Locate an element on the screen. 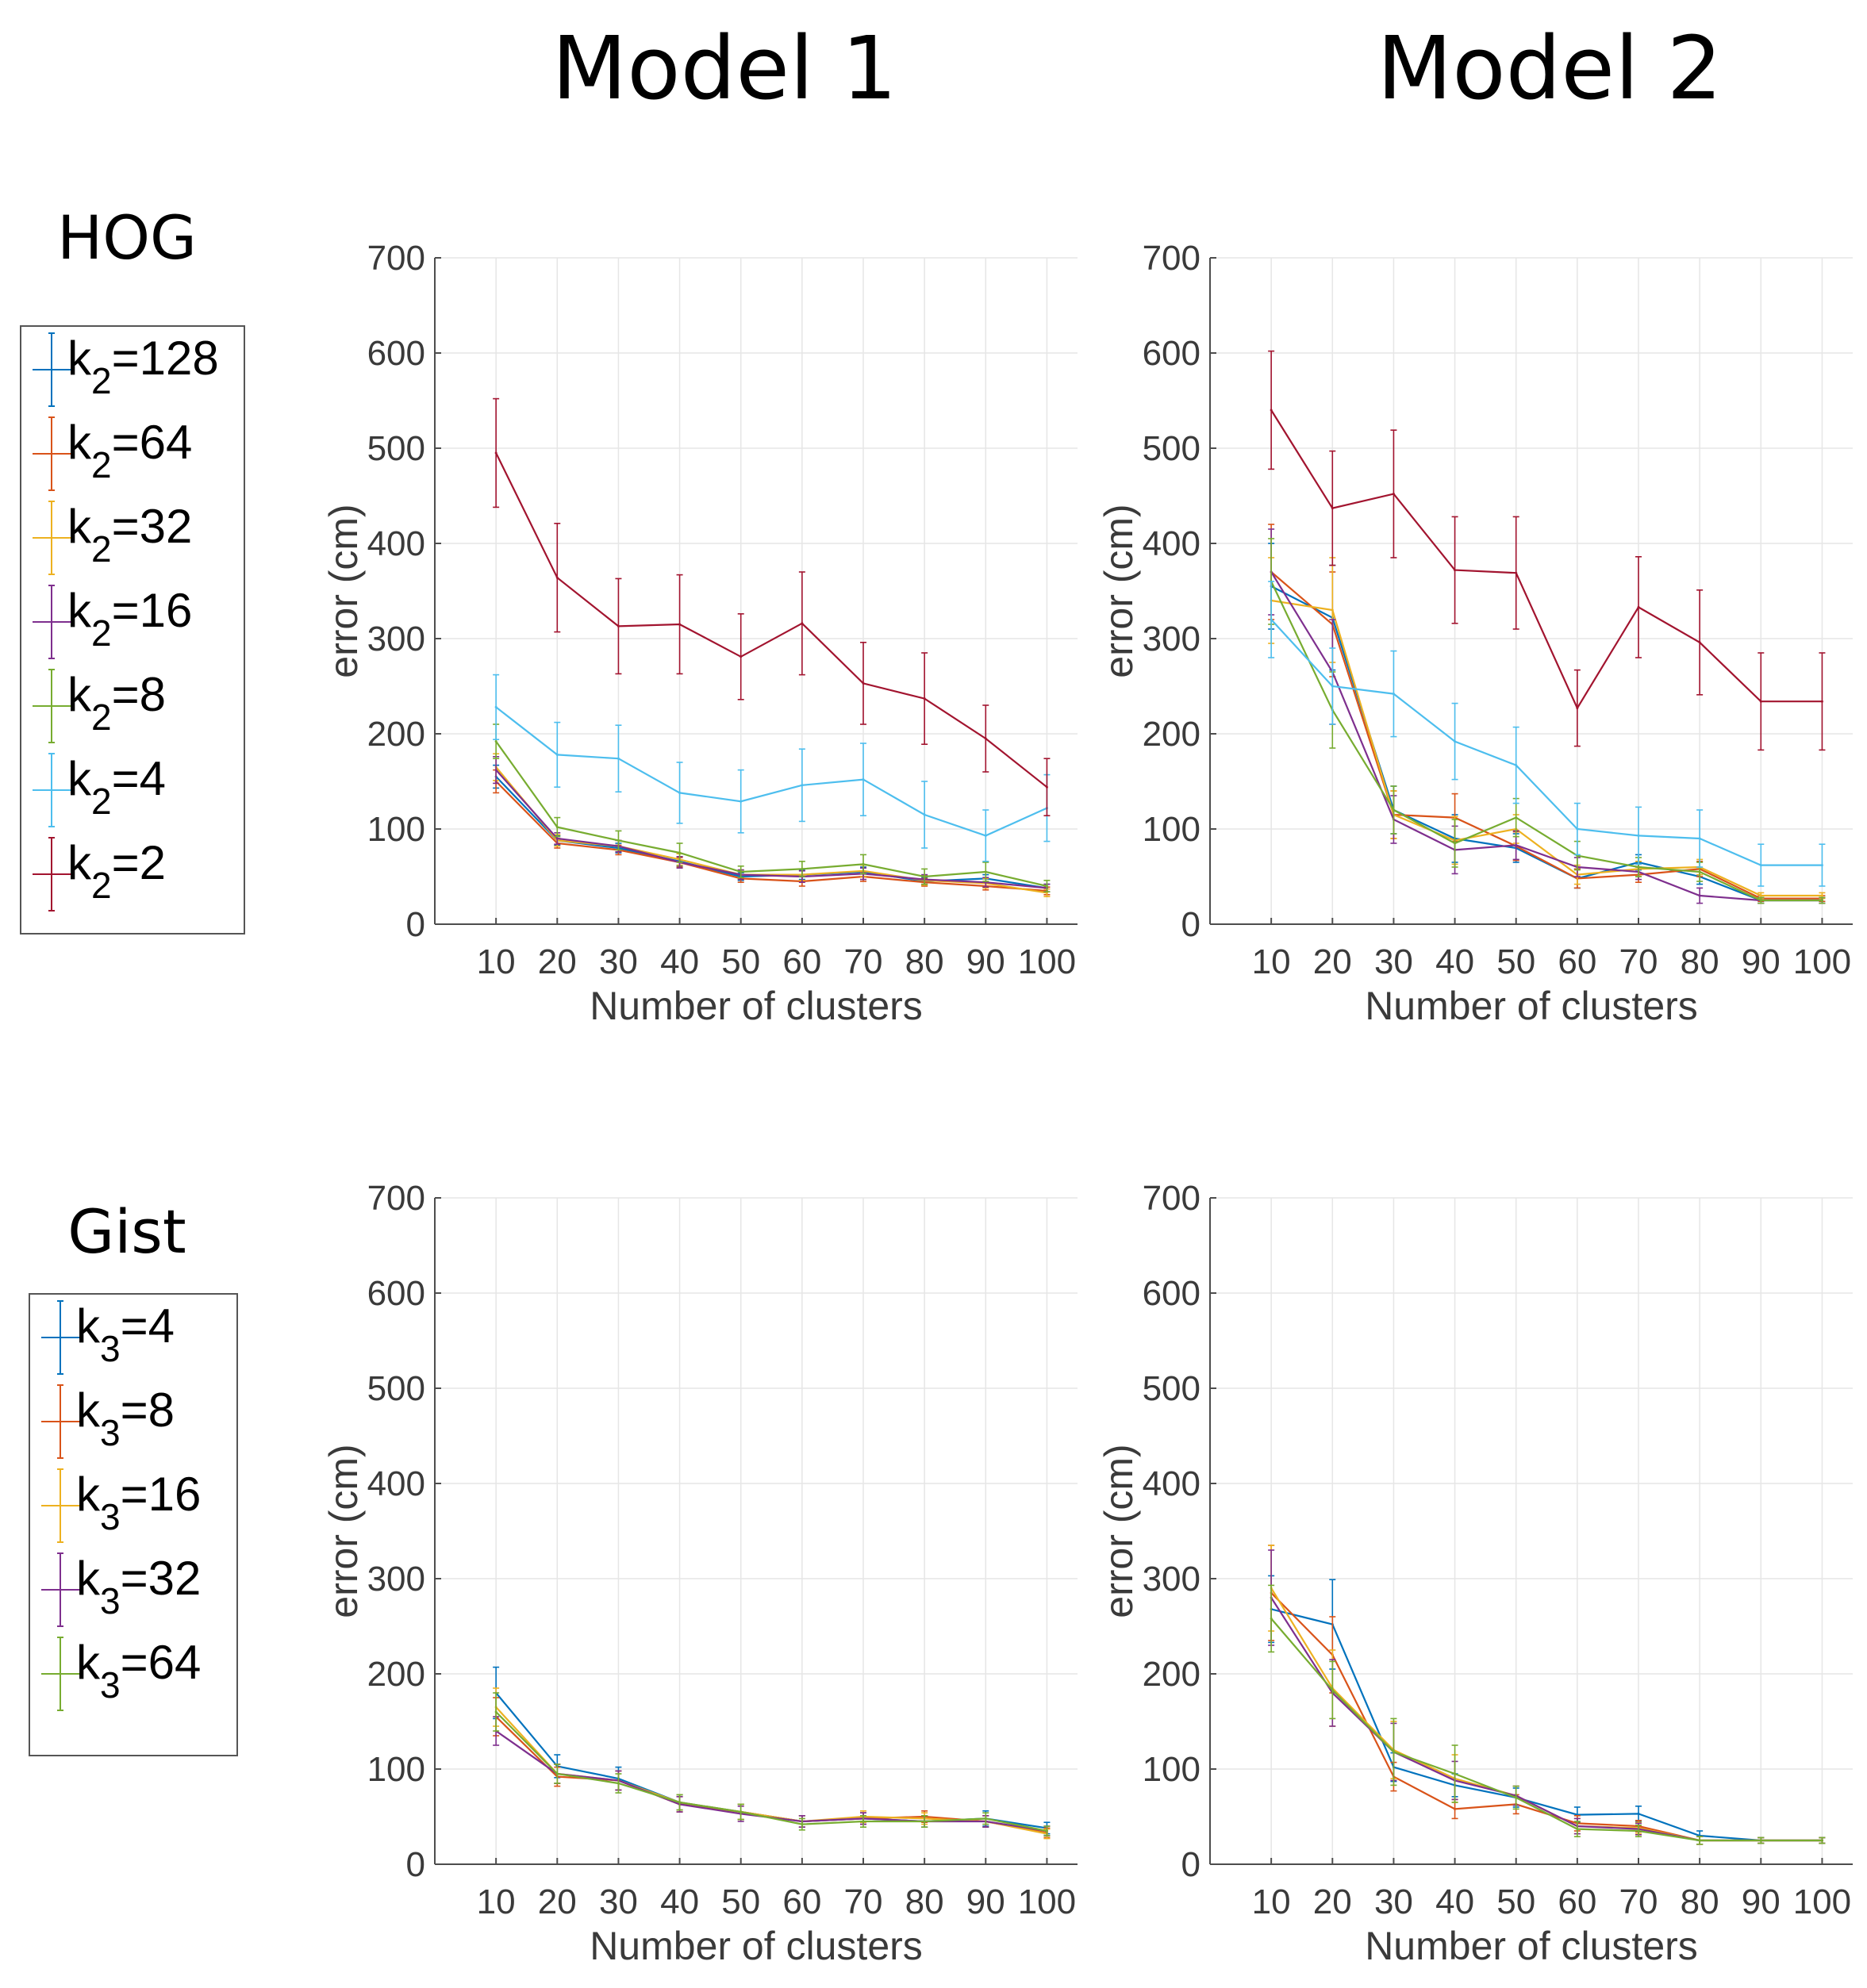 The image size is (1867, 1988). hog-legend: k2=128 k2=64 k2=32 k2=16 k2=8 k2=4 k2=2 is located at coordinates (132, 630).